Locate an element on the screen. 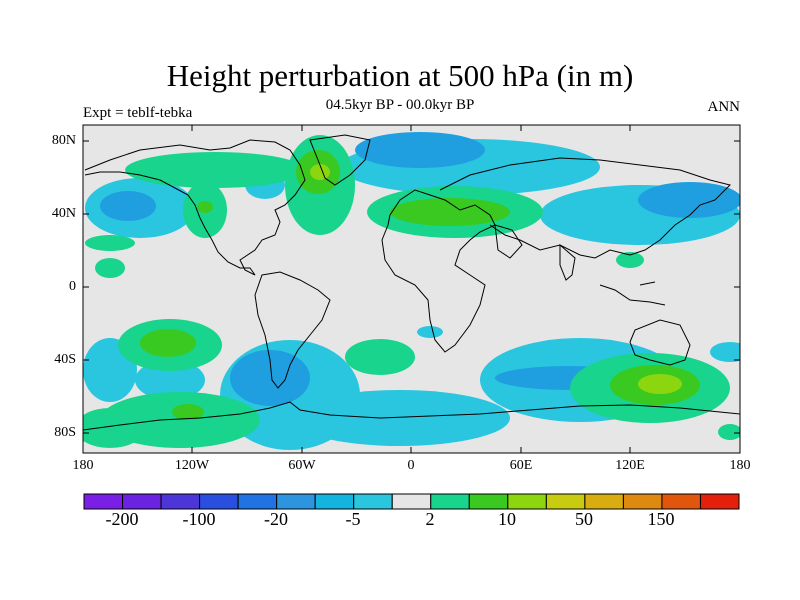 Image resolution: width=800 pixels, height=600 pixels. blue-core-north-atlantic is located at coordinates (420, 150).